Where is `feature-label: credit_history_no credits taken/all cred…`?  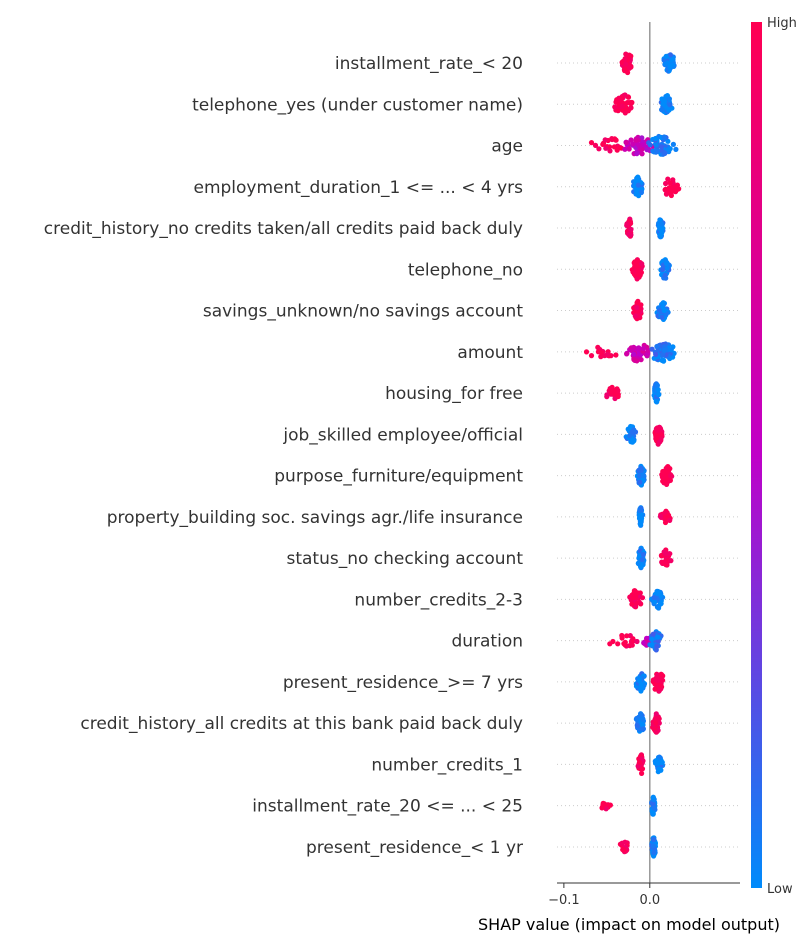 feature-label: credit_history_no credits taken/all cred… is located at coordinates (283, 229).